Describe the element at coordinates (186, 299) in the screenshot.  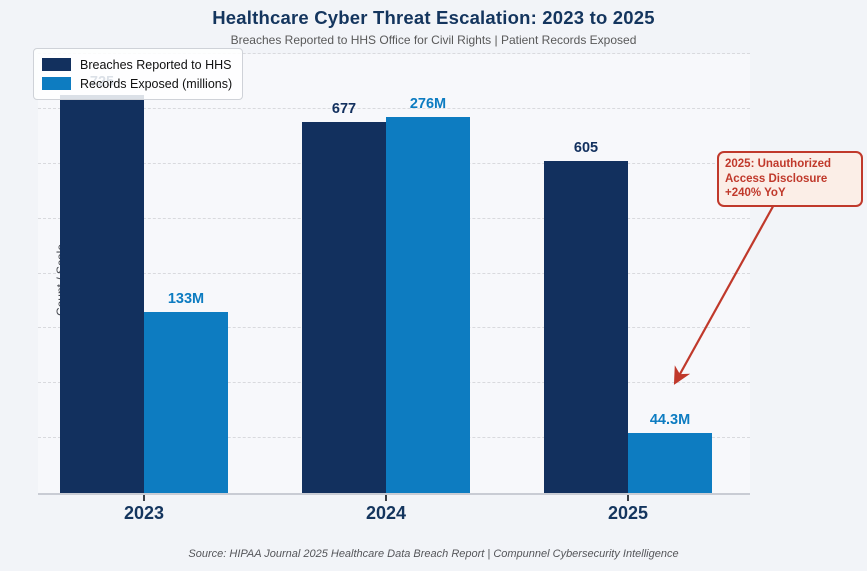
I see `records-value-2023: 133M` at that location.